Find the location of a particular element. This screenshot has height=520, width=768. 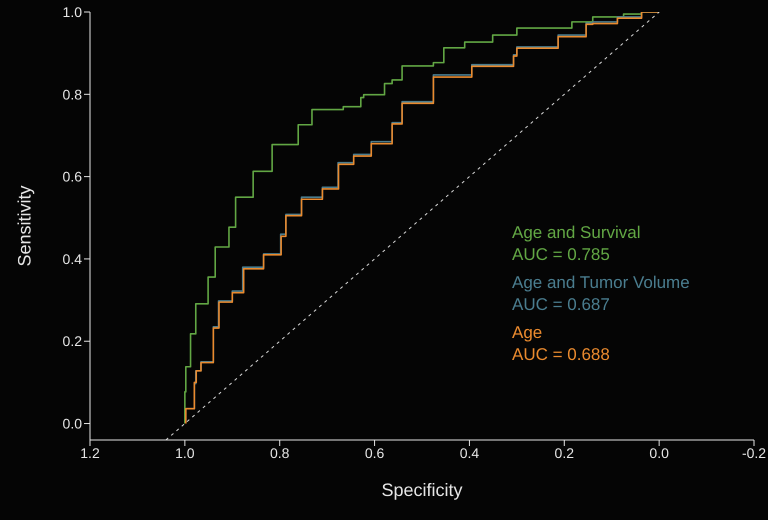

x-tick-label: 0.4 is located at coordinates (470, 452).